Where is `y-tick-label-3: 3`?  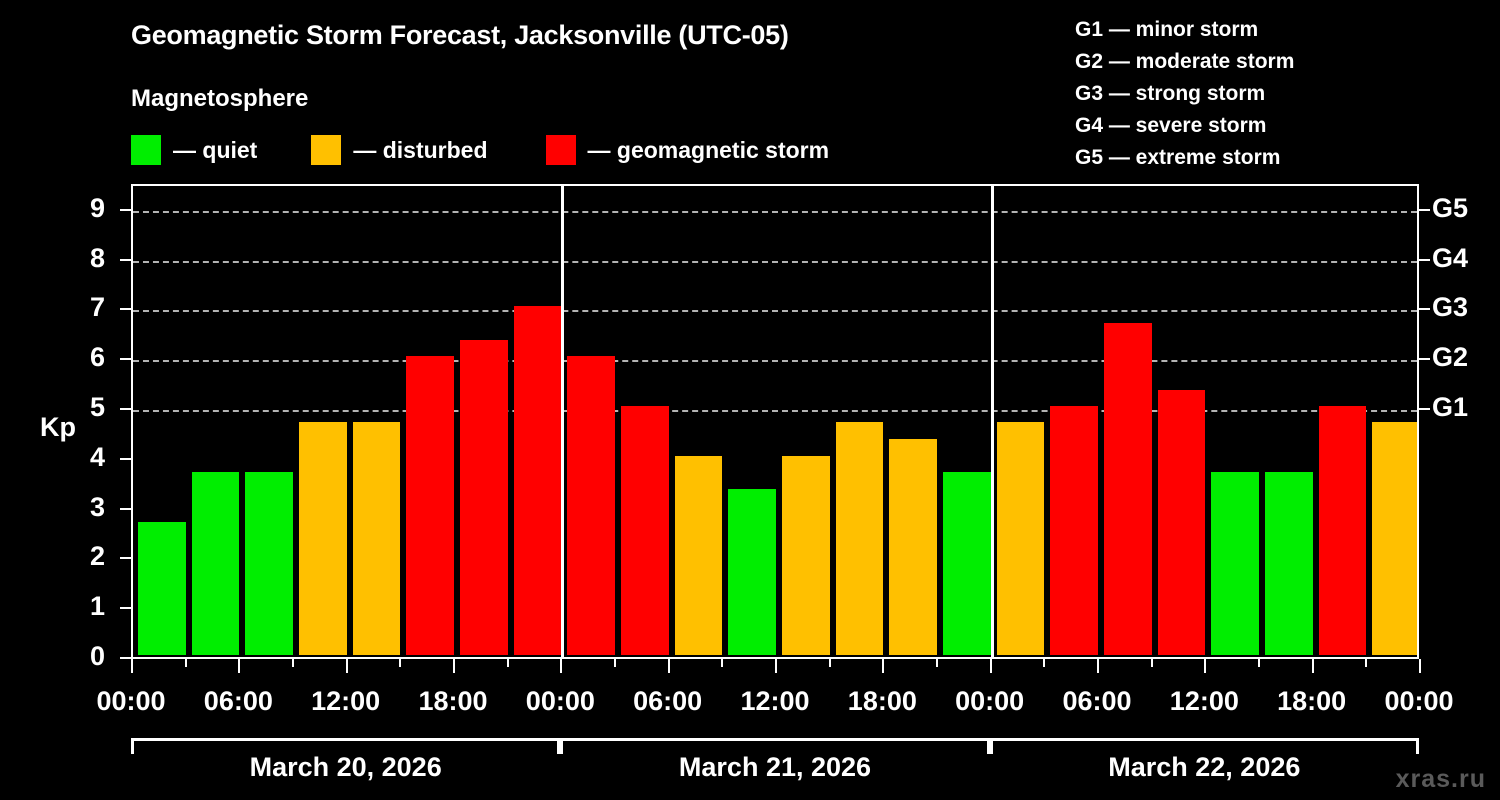 y-tick-label-3: 3 is located at coordinates (97, 506).